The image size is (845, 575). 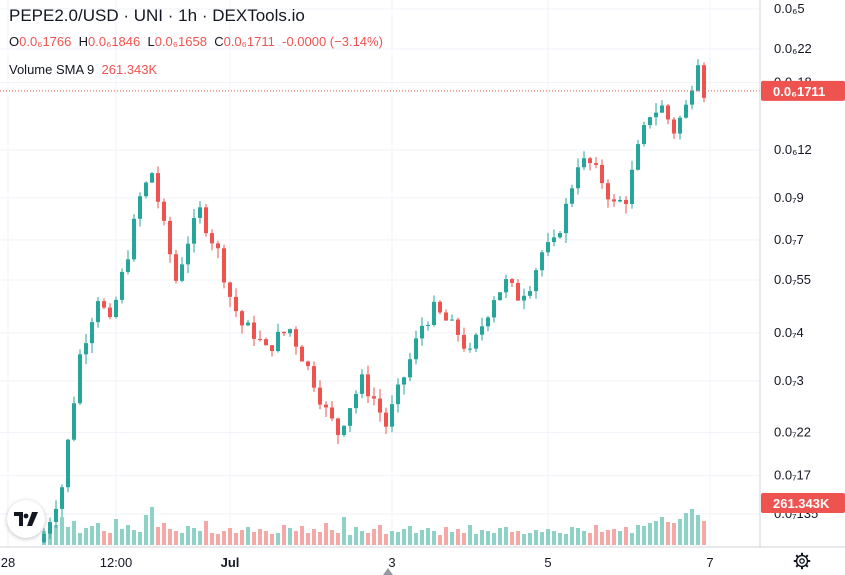 I want to click on open-label: O, so click(x=14, y=41).